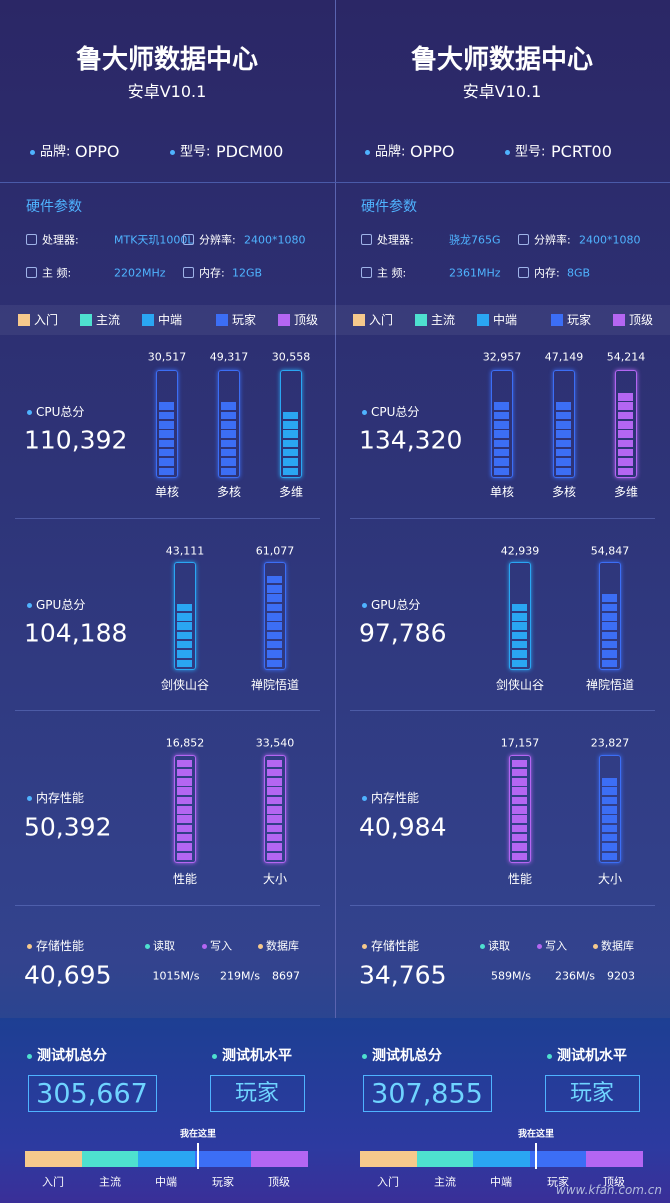  What do you see at coordinates (475, 273) in the screenshot?
I see `freq-value: 2361MHz` at bounding box center [475, 273].